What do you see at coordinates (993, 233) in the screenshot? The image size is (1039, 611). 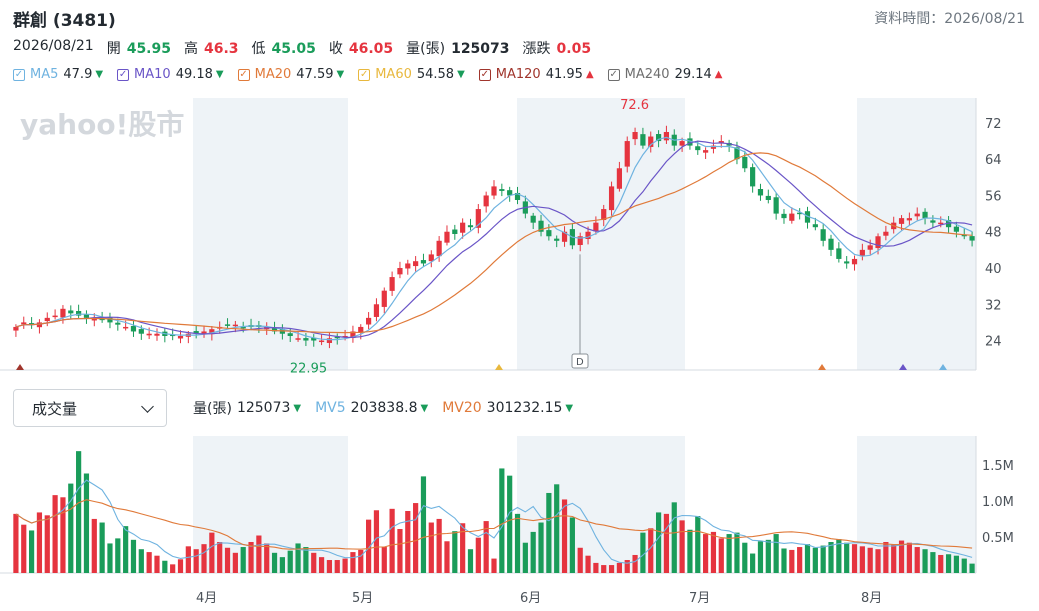 I see `y-tick-label: 48` at bounding box center [993, 233].